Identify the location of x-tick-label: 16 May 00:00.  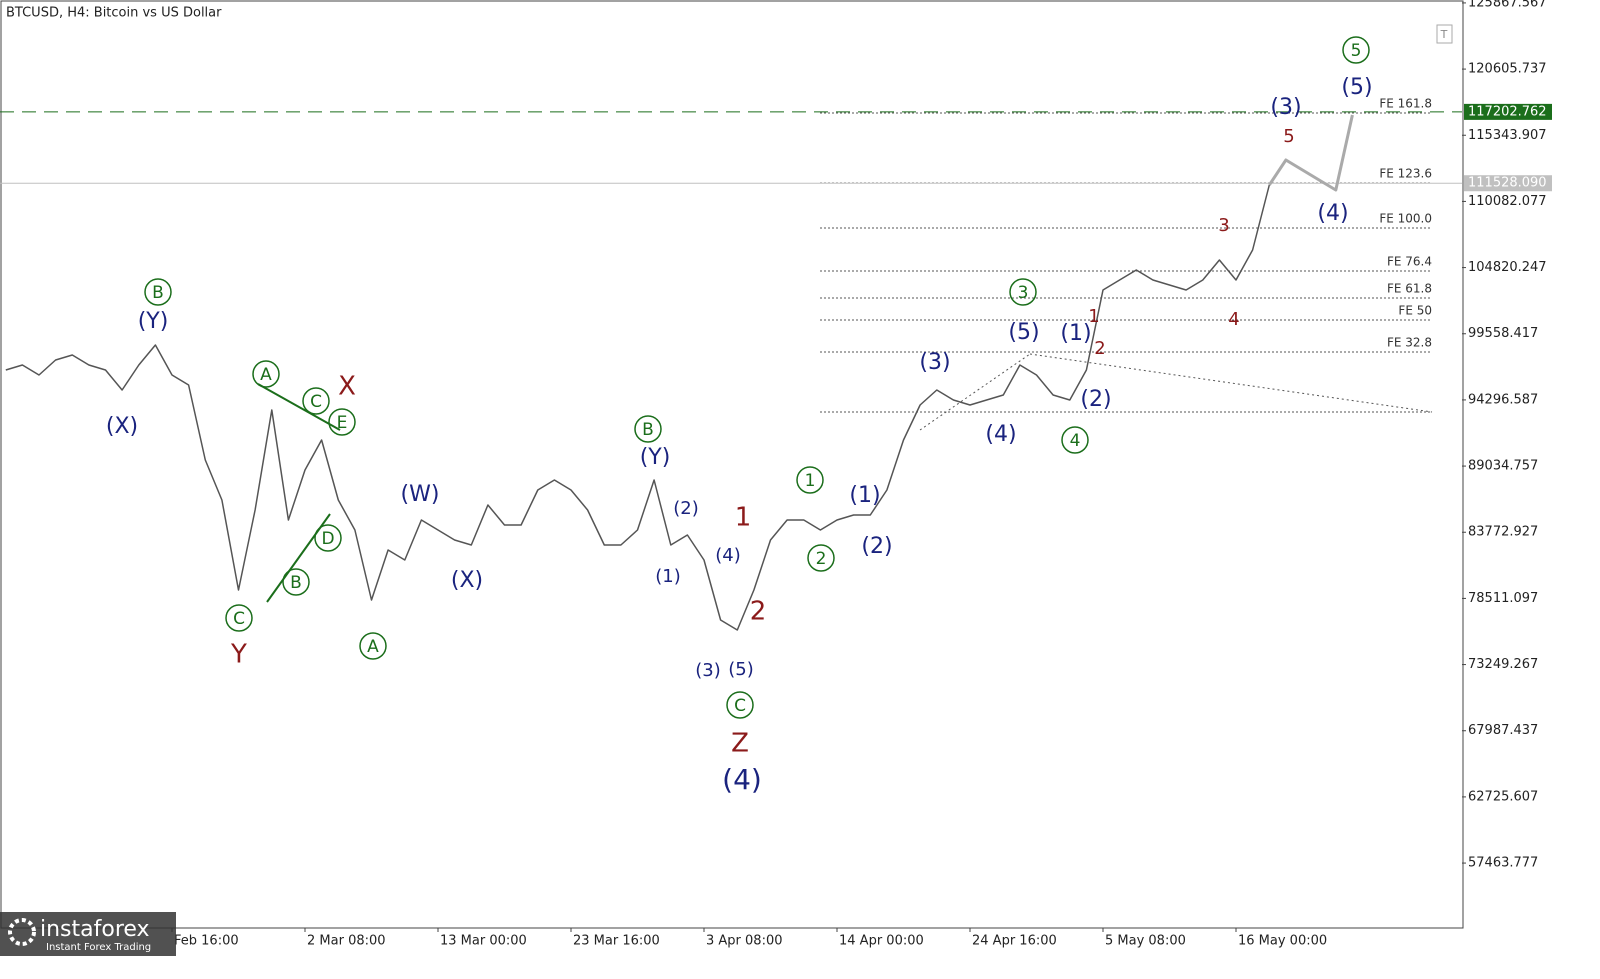
(1282, 941).